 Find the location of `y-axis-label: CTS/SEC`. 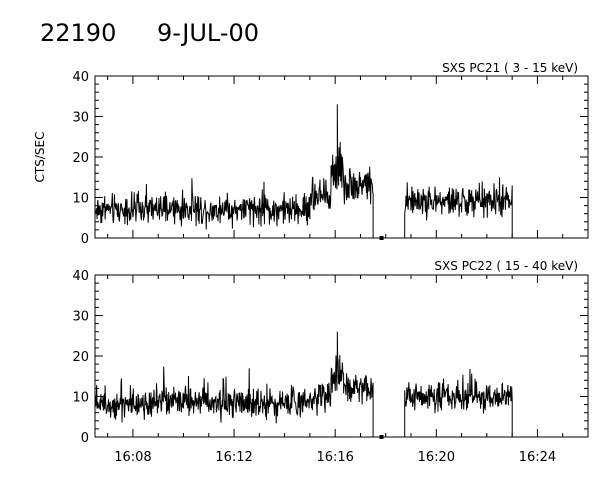

y-axis-label: CTS/SEC is located at coordinates (40, 157).